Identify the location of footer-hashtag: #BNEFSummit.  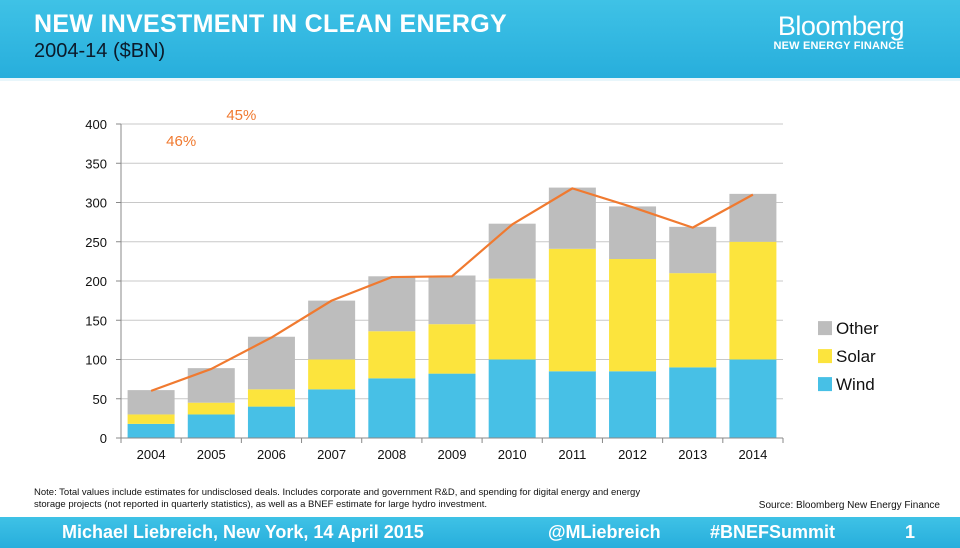
(773, 532).